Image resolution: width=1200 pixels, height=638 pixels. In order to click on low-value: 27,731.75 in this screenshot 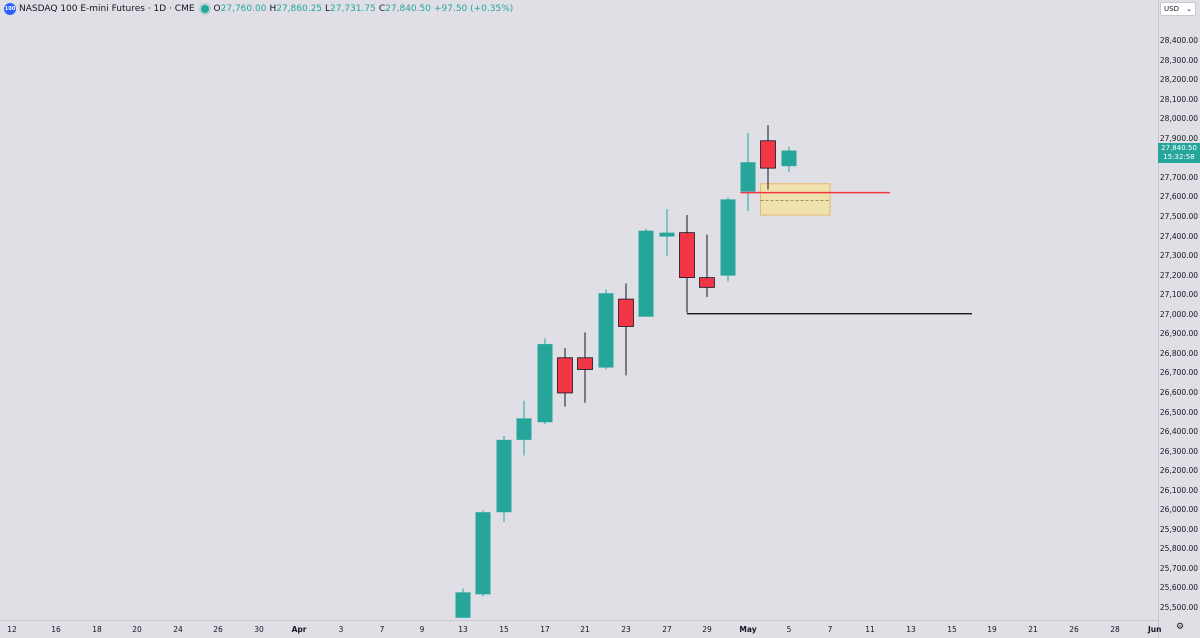, I will do `click(353, 9)`.